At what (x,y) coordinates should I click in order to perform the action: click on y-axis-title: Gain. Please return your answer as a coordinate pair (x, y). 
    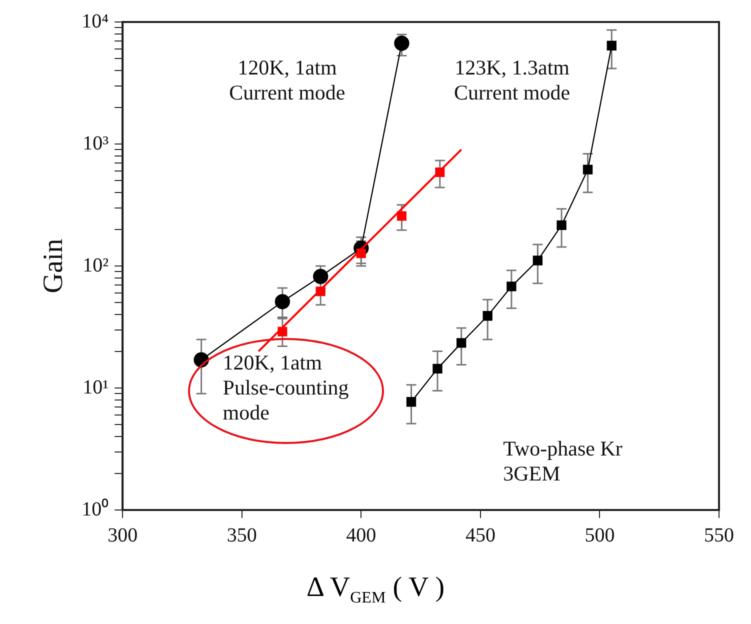
    Looking at the image, I should click on (54, 266).